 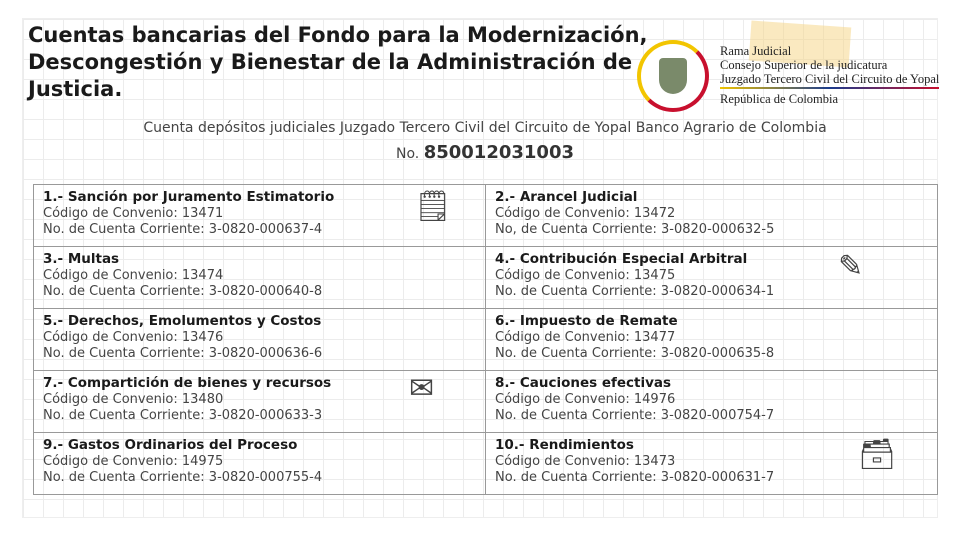 I want to click on checking-account: No. de Cuenta Corriente: 3-0820-000636-6, so click(x=183, y=353).